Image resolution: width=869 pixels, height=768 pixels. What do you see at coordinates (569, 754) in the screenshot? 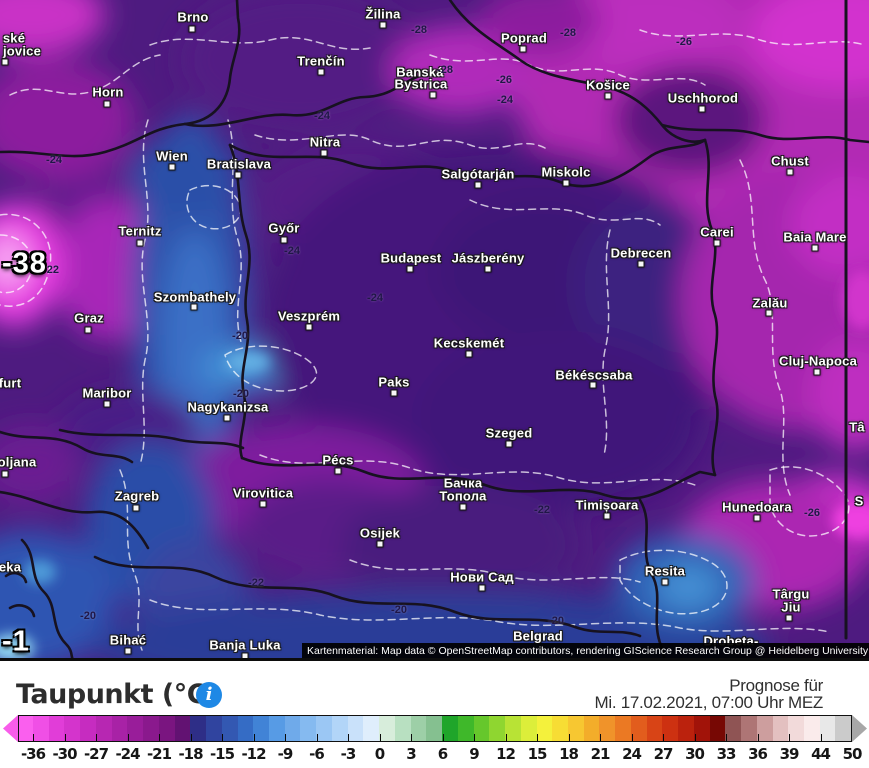
I see `colorbar-tick-label: 18` at bounding box center [569, 754].